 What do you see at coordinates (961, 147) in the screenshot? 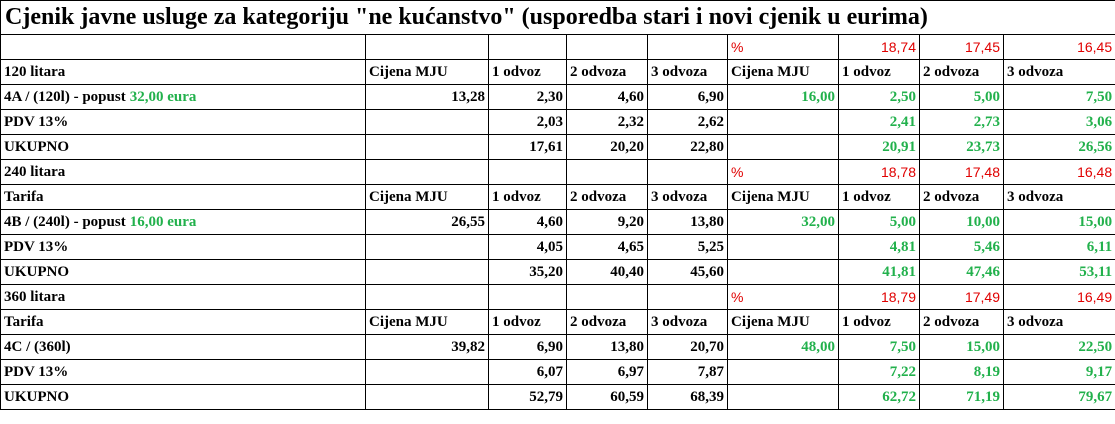
I see `table-cell: 23,73` at bounding box center [961, 147].